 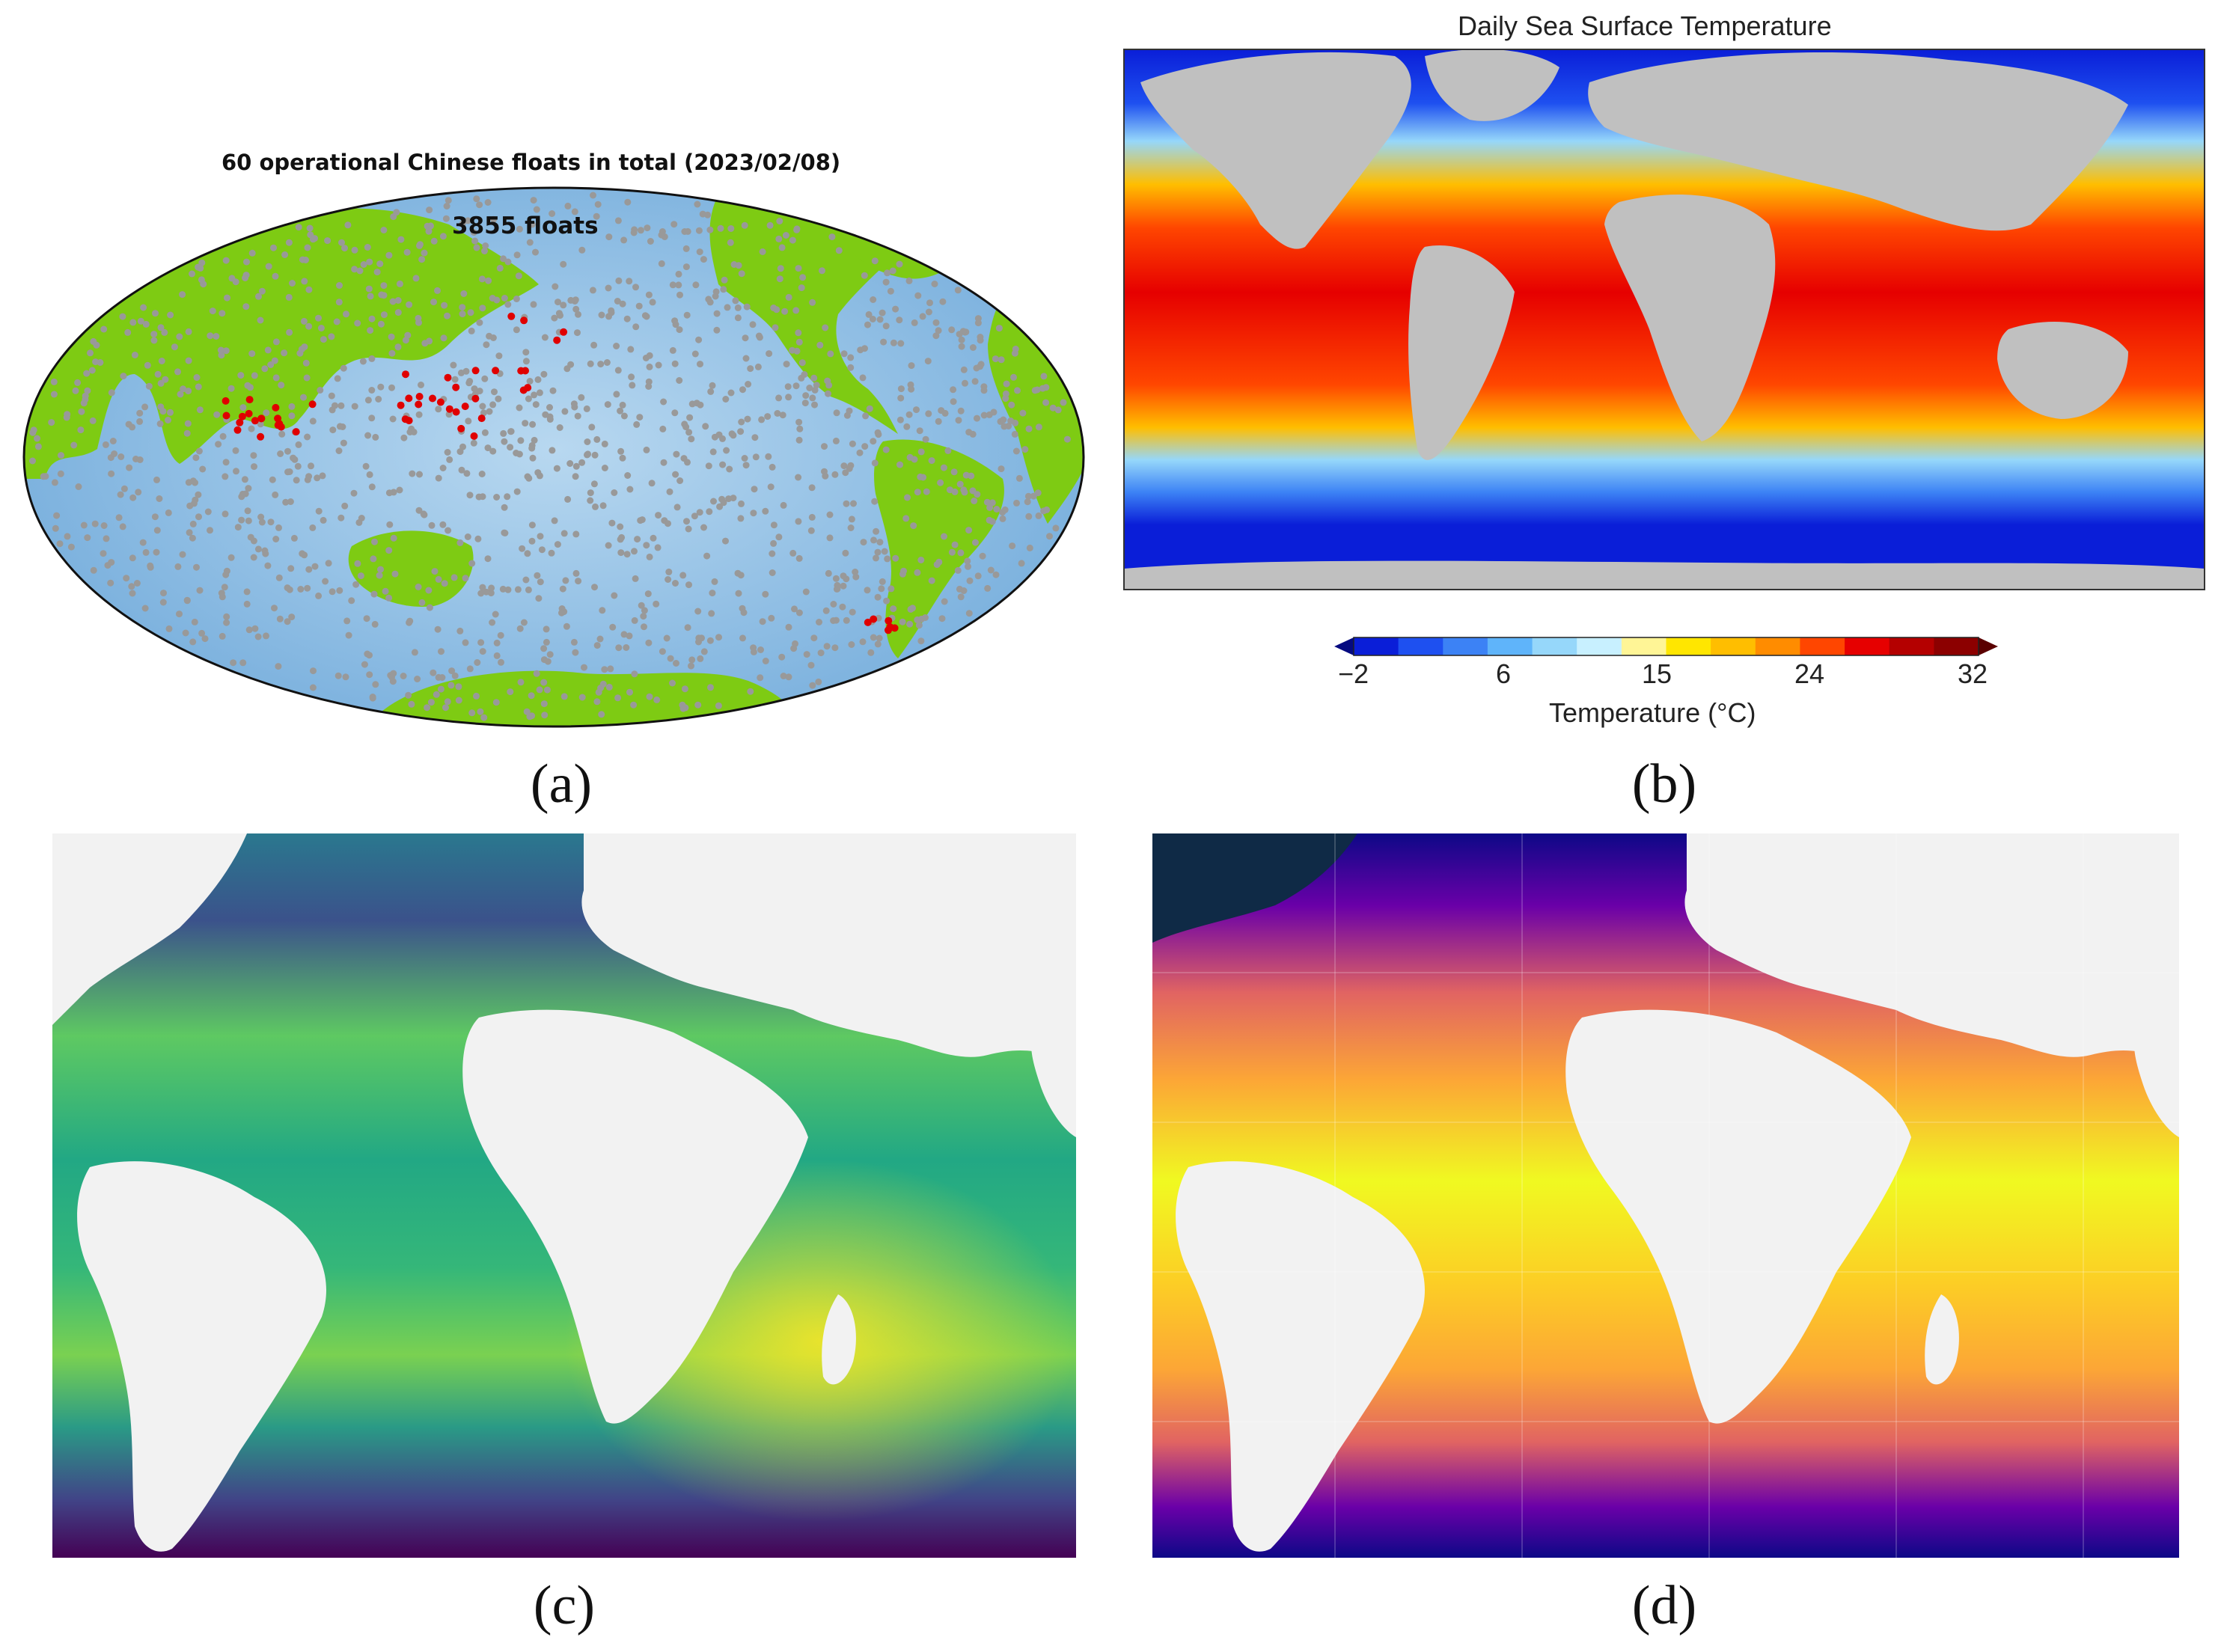 What do you see at coordinates (1738, 1216) in the screenshot?
I see `land-africa` at bounding box center [1738, 1216].